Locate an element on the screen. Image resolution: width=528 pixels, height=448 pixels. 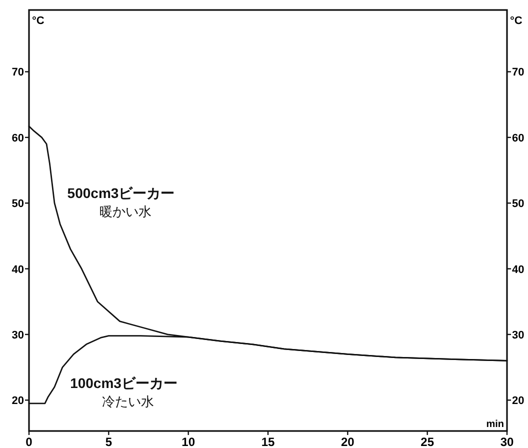
y-tick-label: 30 is located at coordinates (18, 335).